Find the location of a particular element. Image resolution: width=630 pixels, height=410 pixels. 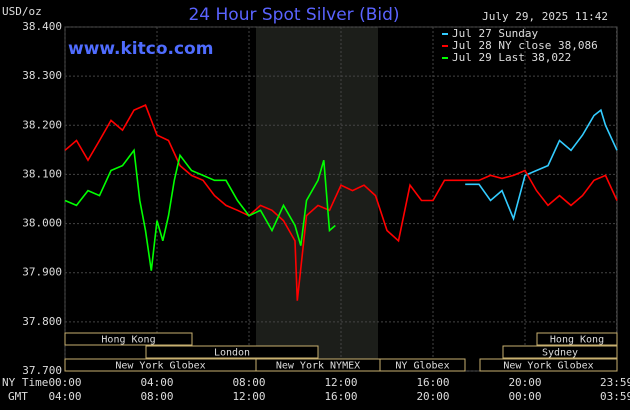

x-tick-label: 12:00 is located at coordinates (340, 382).